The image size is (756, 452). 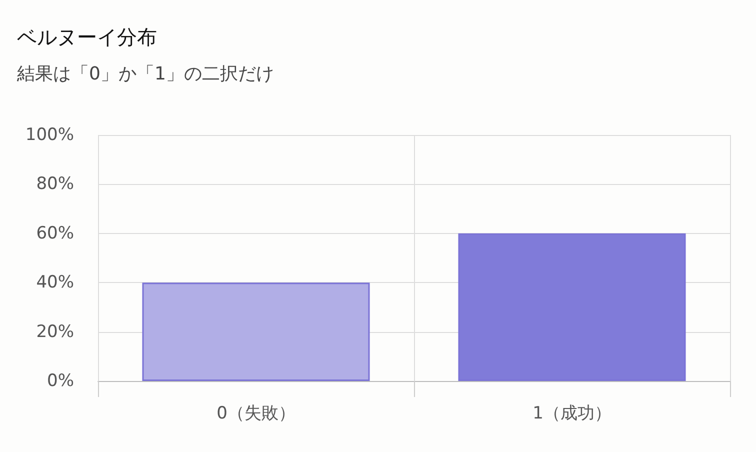 What do you see at coordinates (55, 233) in the screenshot?
I see `y-tick-label: 60%` at bounding box center [55, 233].